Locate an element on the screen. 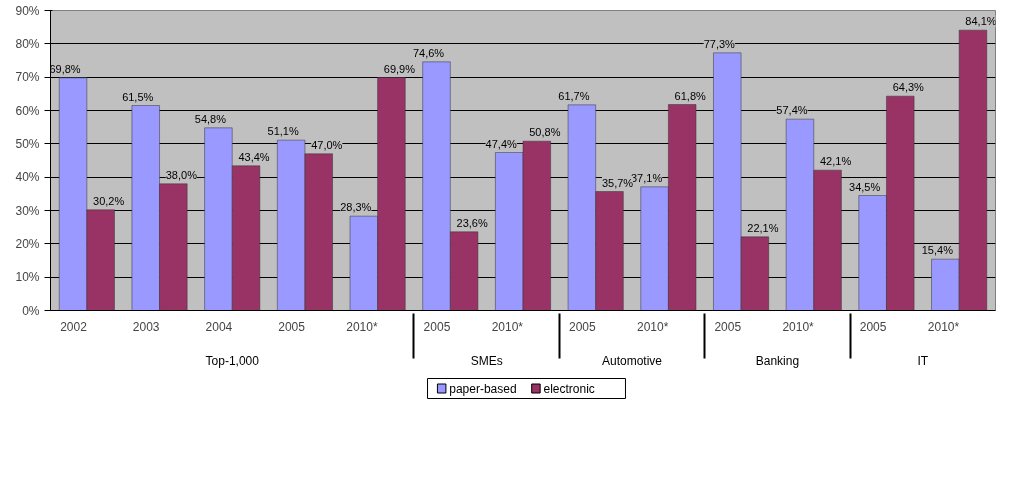 The height and width of the screenshot is (487, 1016). y-tick-label: 80% is located at coordinates (27, 43).